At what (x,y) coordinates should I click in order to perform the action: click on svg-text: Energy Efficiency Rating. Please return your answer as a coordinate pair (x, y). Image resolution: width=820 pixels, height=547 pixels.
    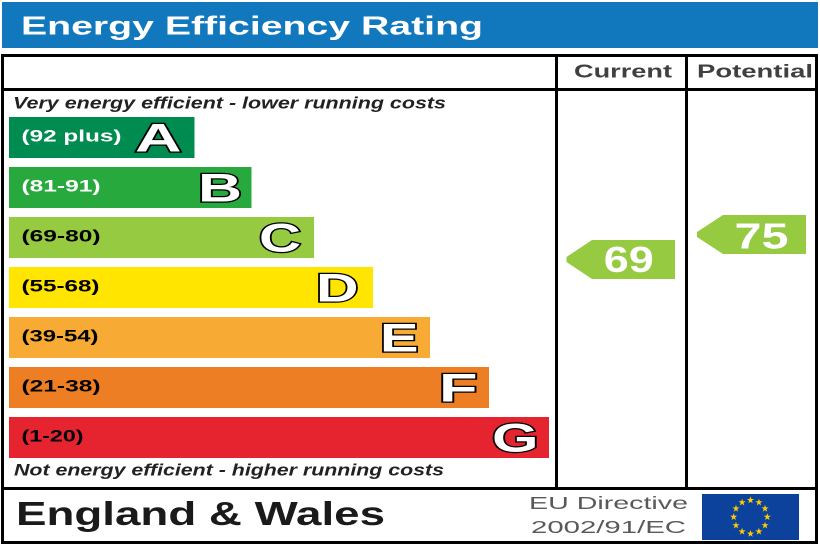
    Looking at the image, I should click on (252, 26).